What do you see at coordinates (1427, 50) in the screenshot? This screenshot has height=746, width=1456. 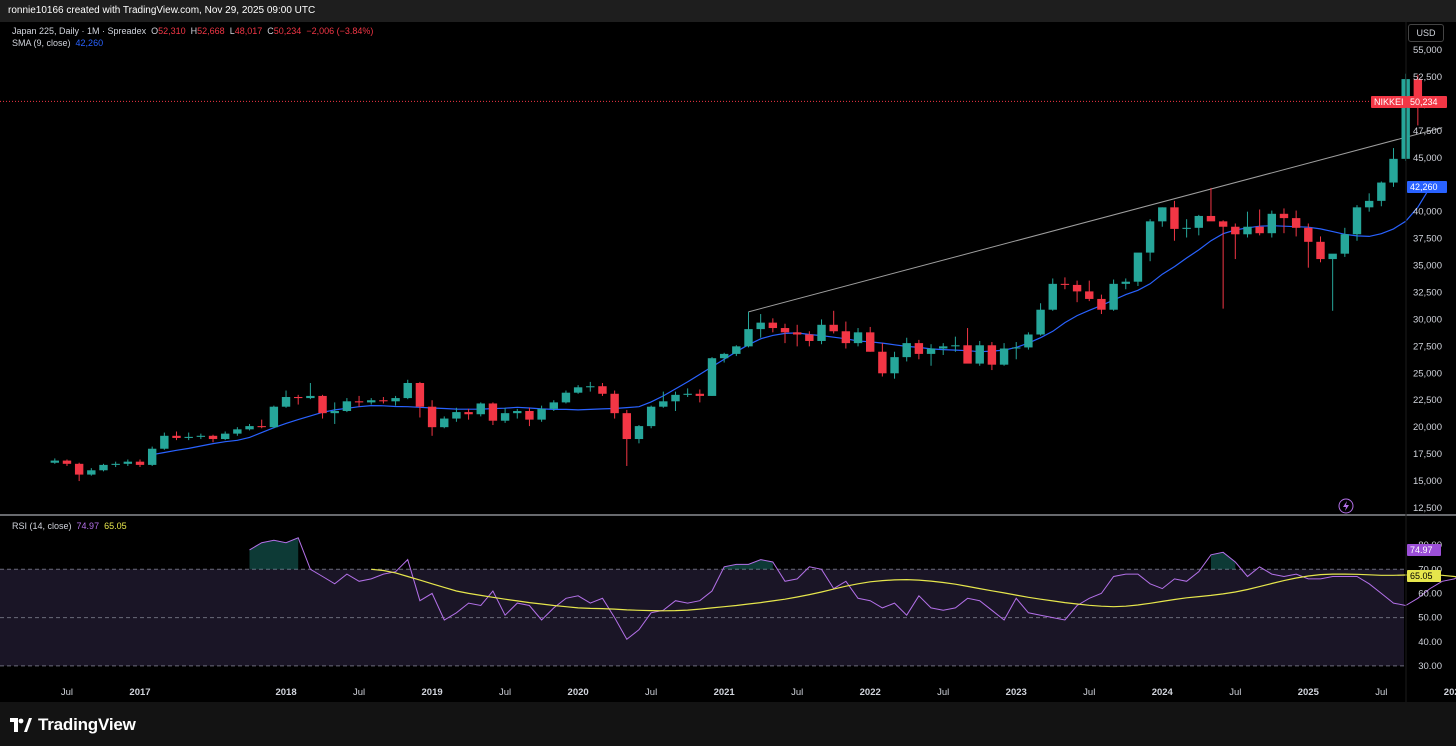 I see `price-axis-label: 55,000` at bounding box center [1427, 50].